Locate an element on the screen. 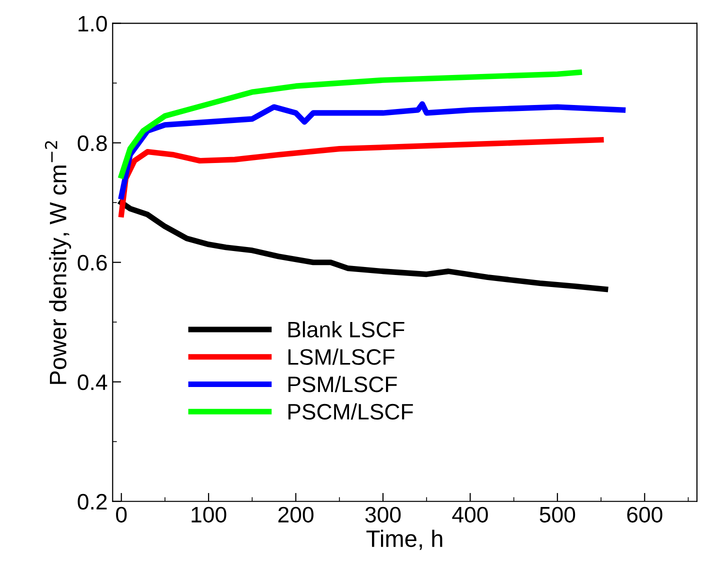 This screenshot has height=583, width=704. y-tick-label: 0.4 is located at coordinates (93, 382).